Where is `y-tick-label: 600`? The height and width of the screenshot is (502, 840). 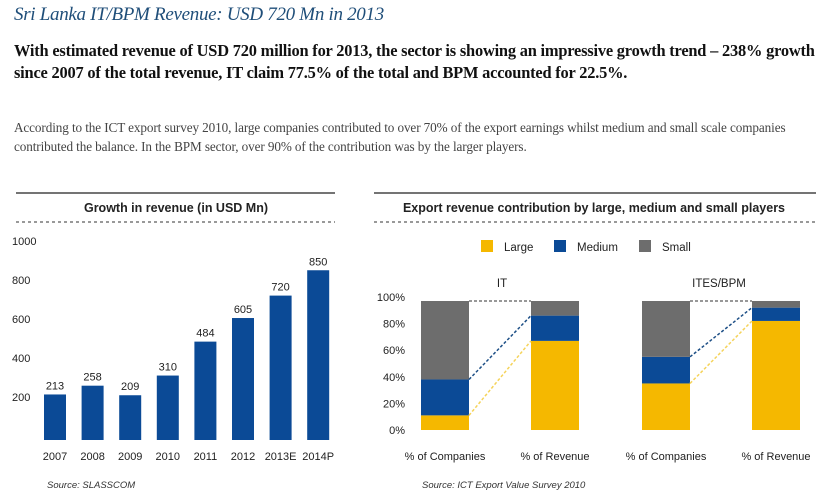
y-tick-label: 600 is located at coordinates (21, 320).